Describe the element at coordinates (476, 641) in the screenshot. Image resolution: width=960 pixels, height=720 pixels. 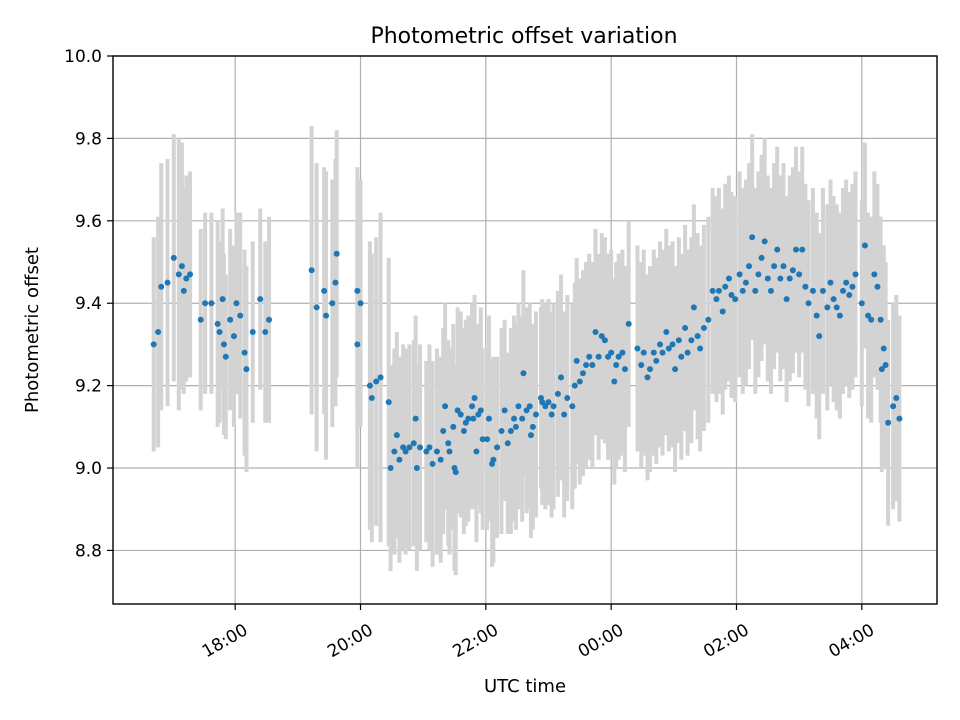
I see `x-tick-label: 22:00` at that location.